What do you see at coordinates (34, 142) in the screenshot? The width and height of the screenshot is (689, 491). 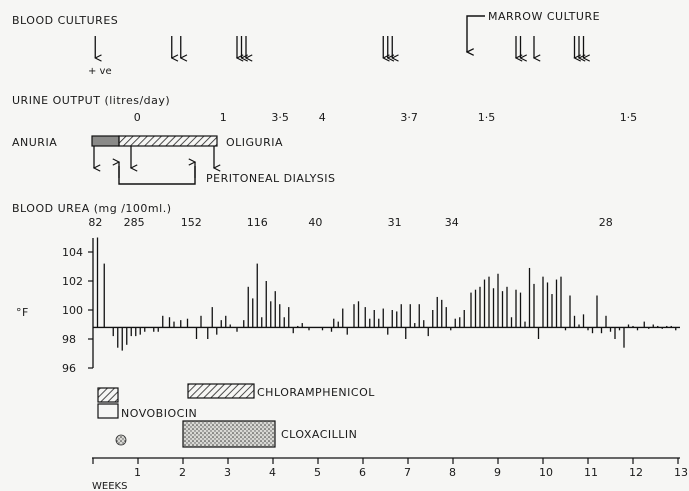 I see `anuria-label: ANURIA` at bounding box center [34, 142].